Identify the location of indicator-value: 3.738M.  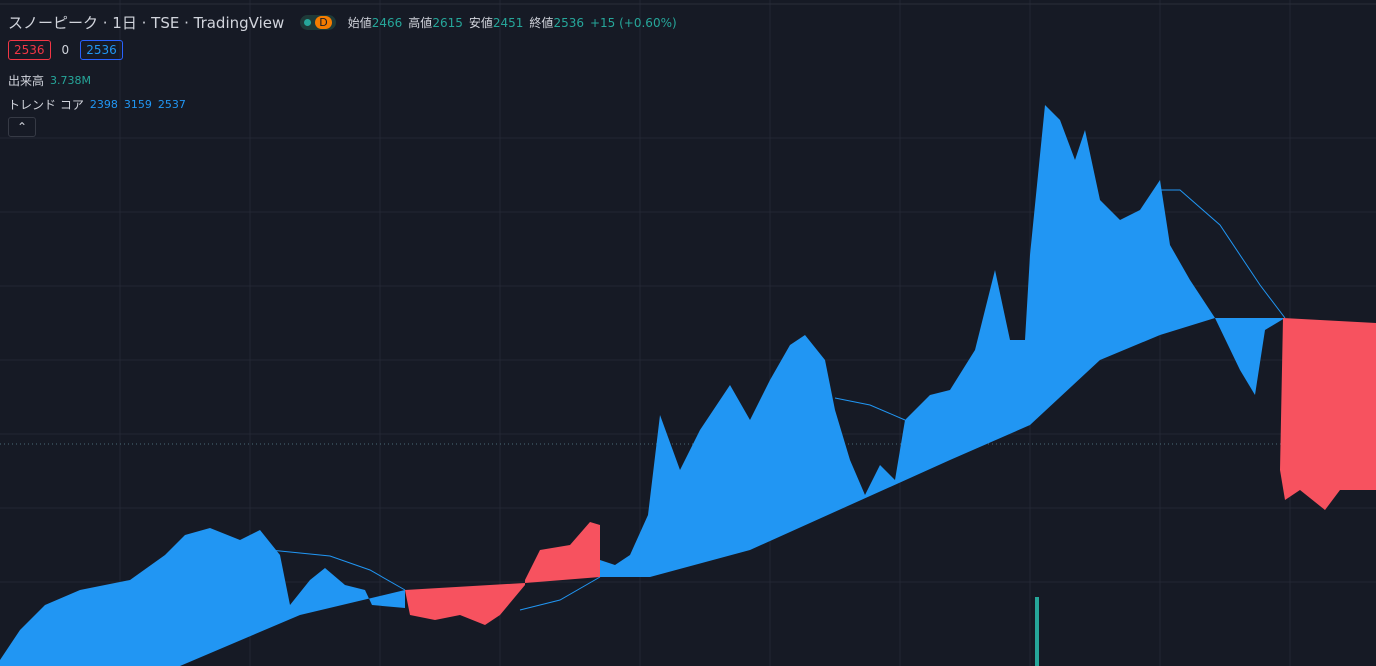
(70, 80).